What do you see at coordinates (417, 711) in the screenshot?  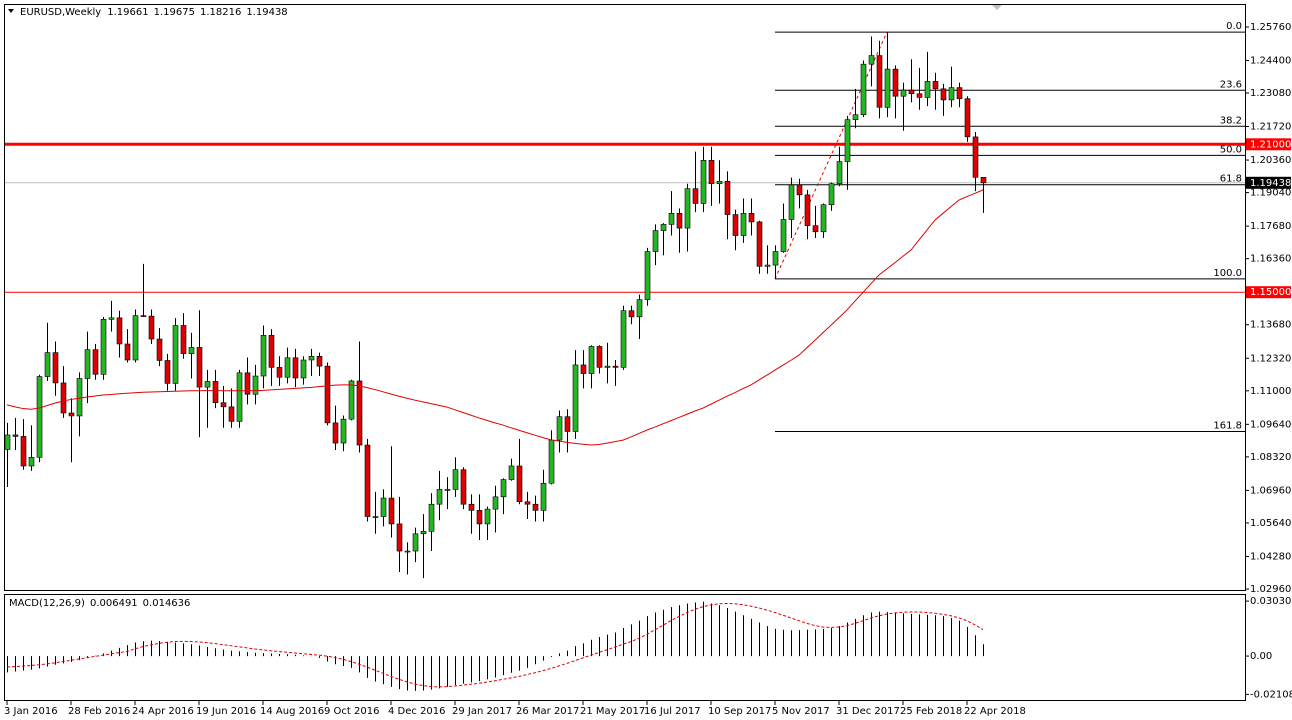 I see `x-tick-label: 4 Dec 2016` at bounding box center [417, 711].